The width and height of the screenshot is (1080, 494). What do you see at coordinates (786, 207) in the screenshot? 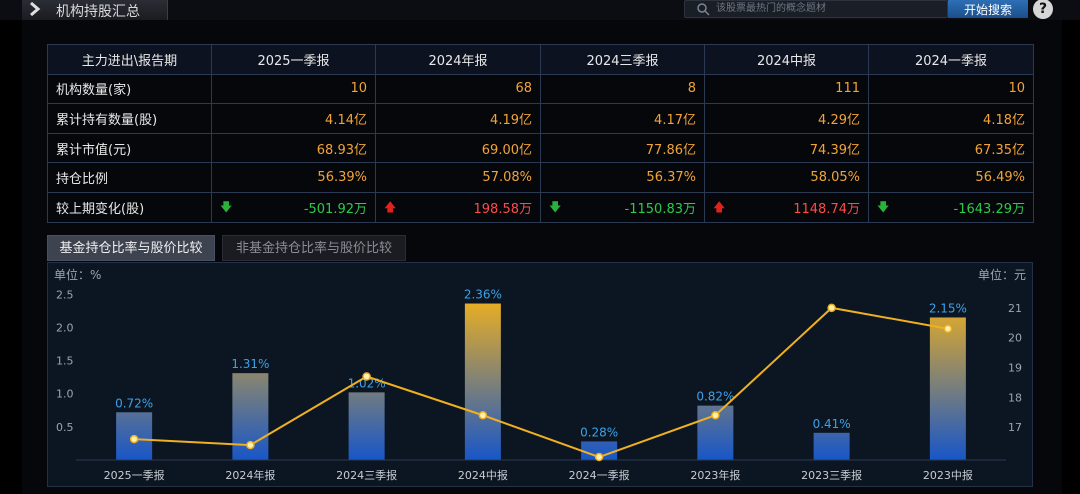
I see `table-cell: 🡅 1148.74万` at bounding box center [786, 207].